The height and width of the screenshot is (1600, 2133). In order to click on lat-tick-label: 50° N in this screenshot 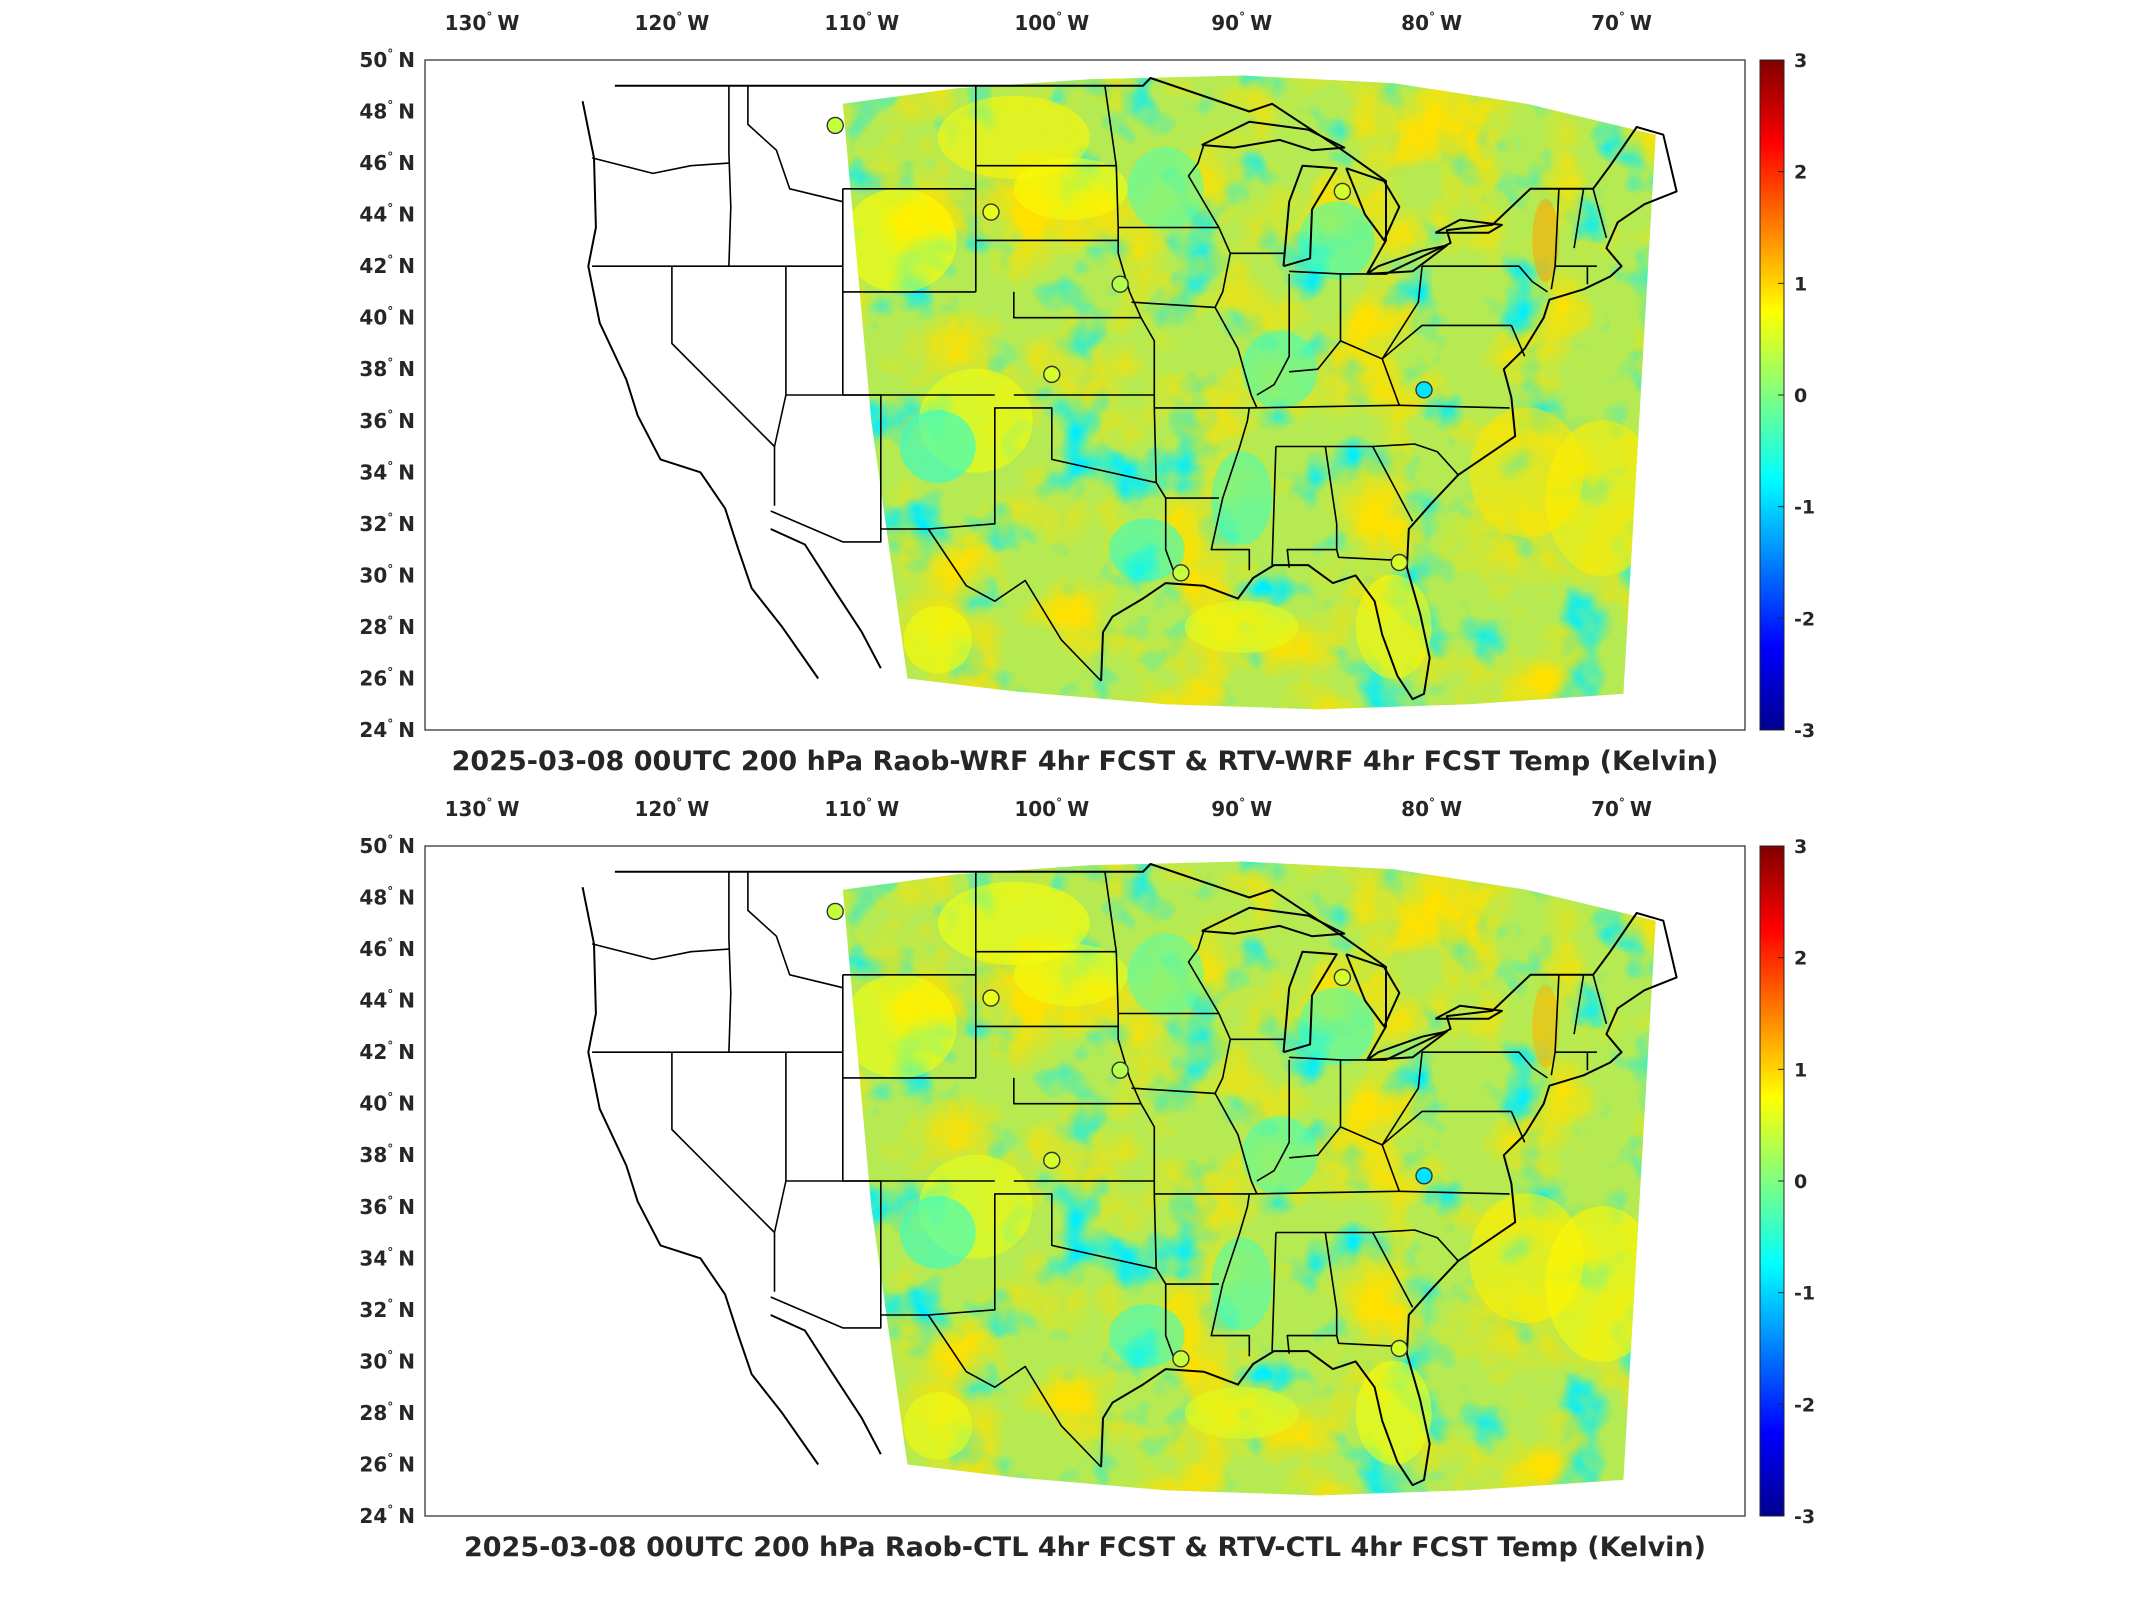, I will do `click(387, 59)`.